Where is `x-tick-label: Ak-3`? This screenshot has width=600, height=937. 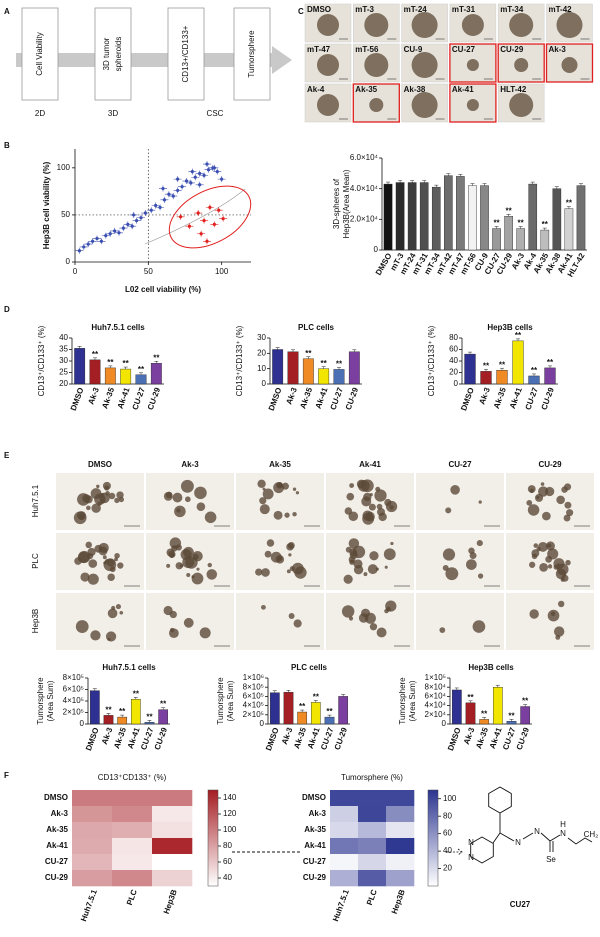 x-tick-label: Ak-3 is located at coordinates (469, 736).